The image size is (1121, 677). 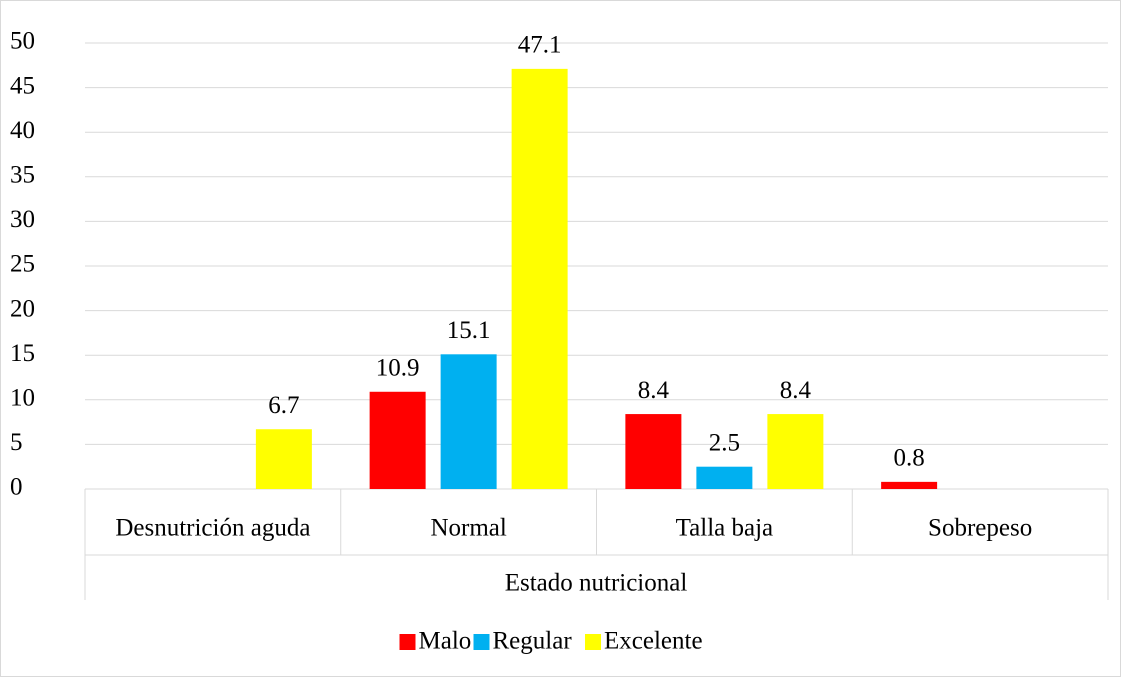 I want to click on x-tick-label: Desnutrición aguda, so click(x=212, y=528).